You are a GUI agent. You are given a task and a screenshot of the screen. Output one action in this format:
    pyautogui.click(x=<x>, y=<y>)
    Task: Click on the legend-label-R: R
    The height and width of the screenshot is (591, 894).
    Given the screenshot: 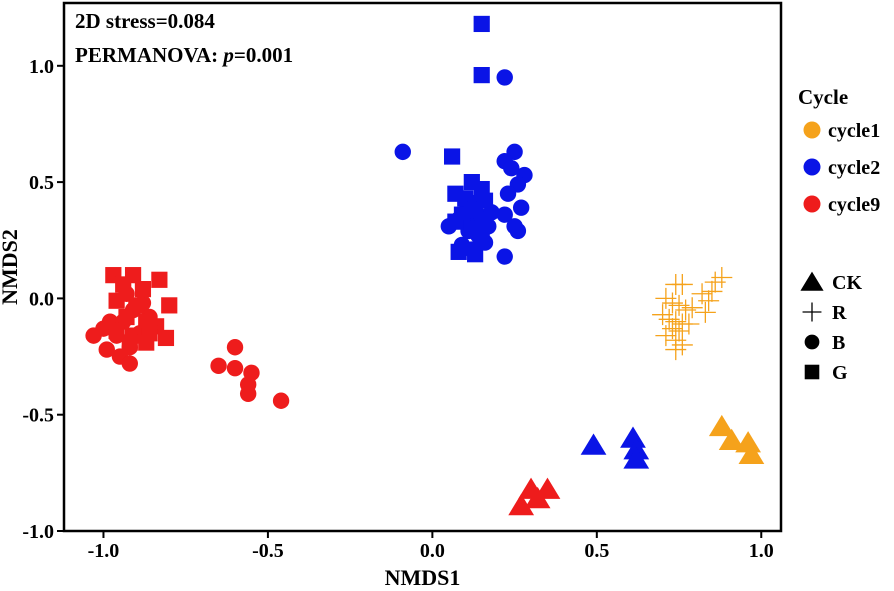 What is the action you would take?
    pyautogui.click(x=839, y=313)
    